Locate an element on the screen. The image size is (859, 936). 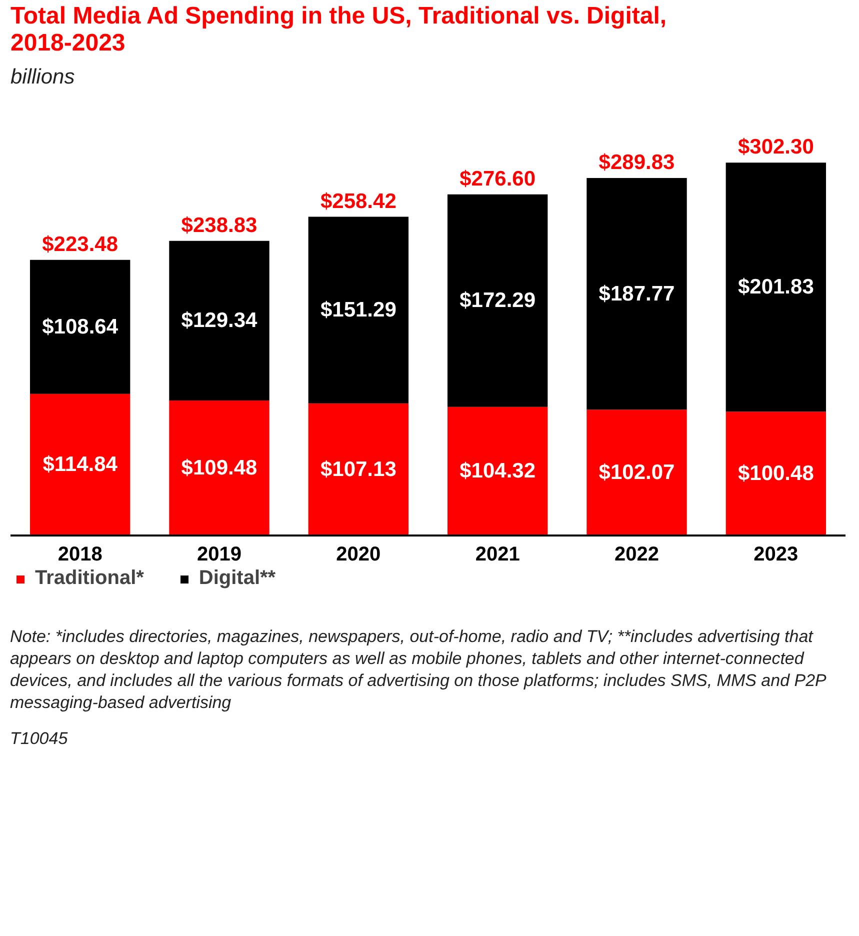
text: T10045 is located at coordinates (39, 739).